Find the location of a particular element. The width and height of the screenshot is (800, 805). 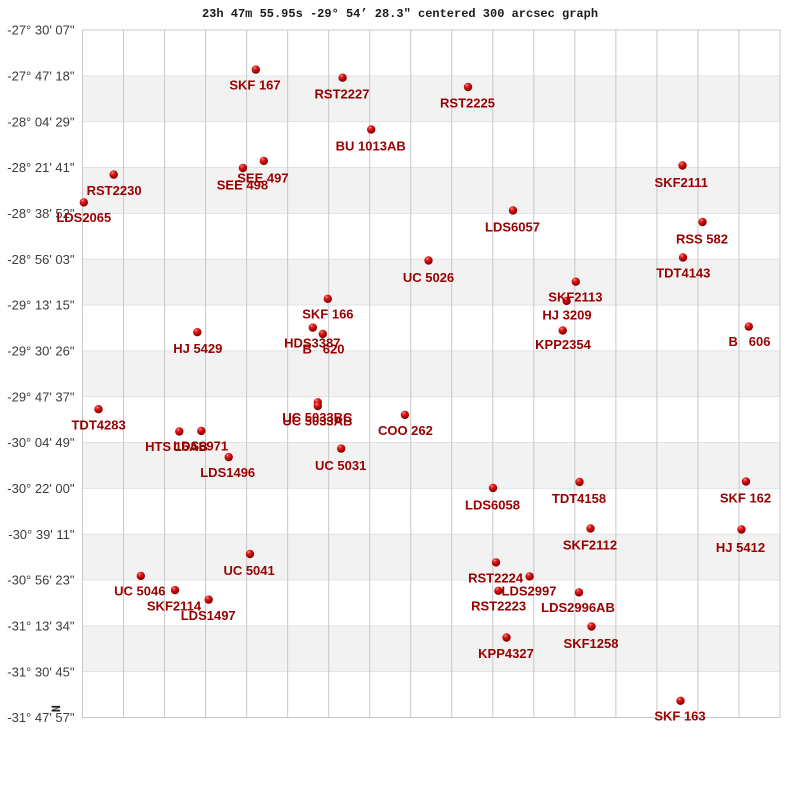

svg-text: HTS 16AB is located at coordinates (176, 446).